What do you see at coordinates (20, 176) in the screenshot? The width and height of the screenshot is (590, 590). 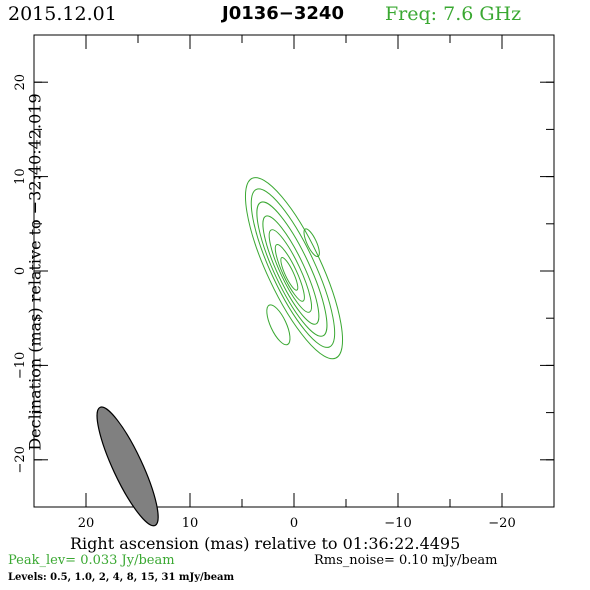 I see `y-tick-label: 10` at bounding box center [20, 176].